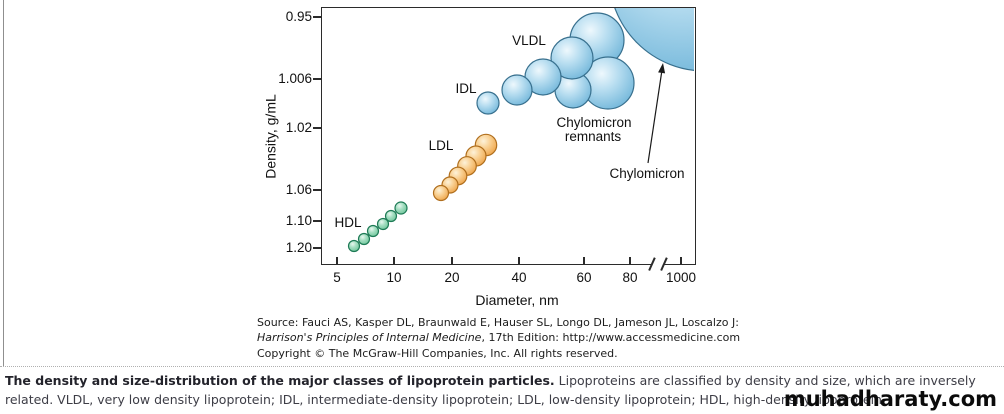 This screenshot has width=1004, height=414. What do you see at coordinates (394, 277) in the screenshot?
I see `x-tick-label: 10` at bounding box center [394, 277].